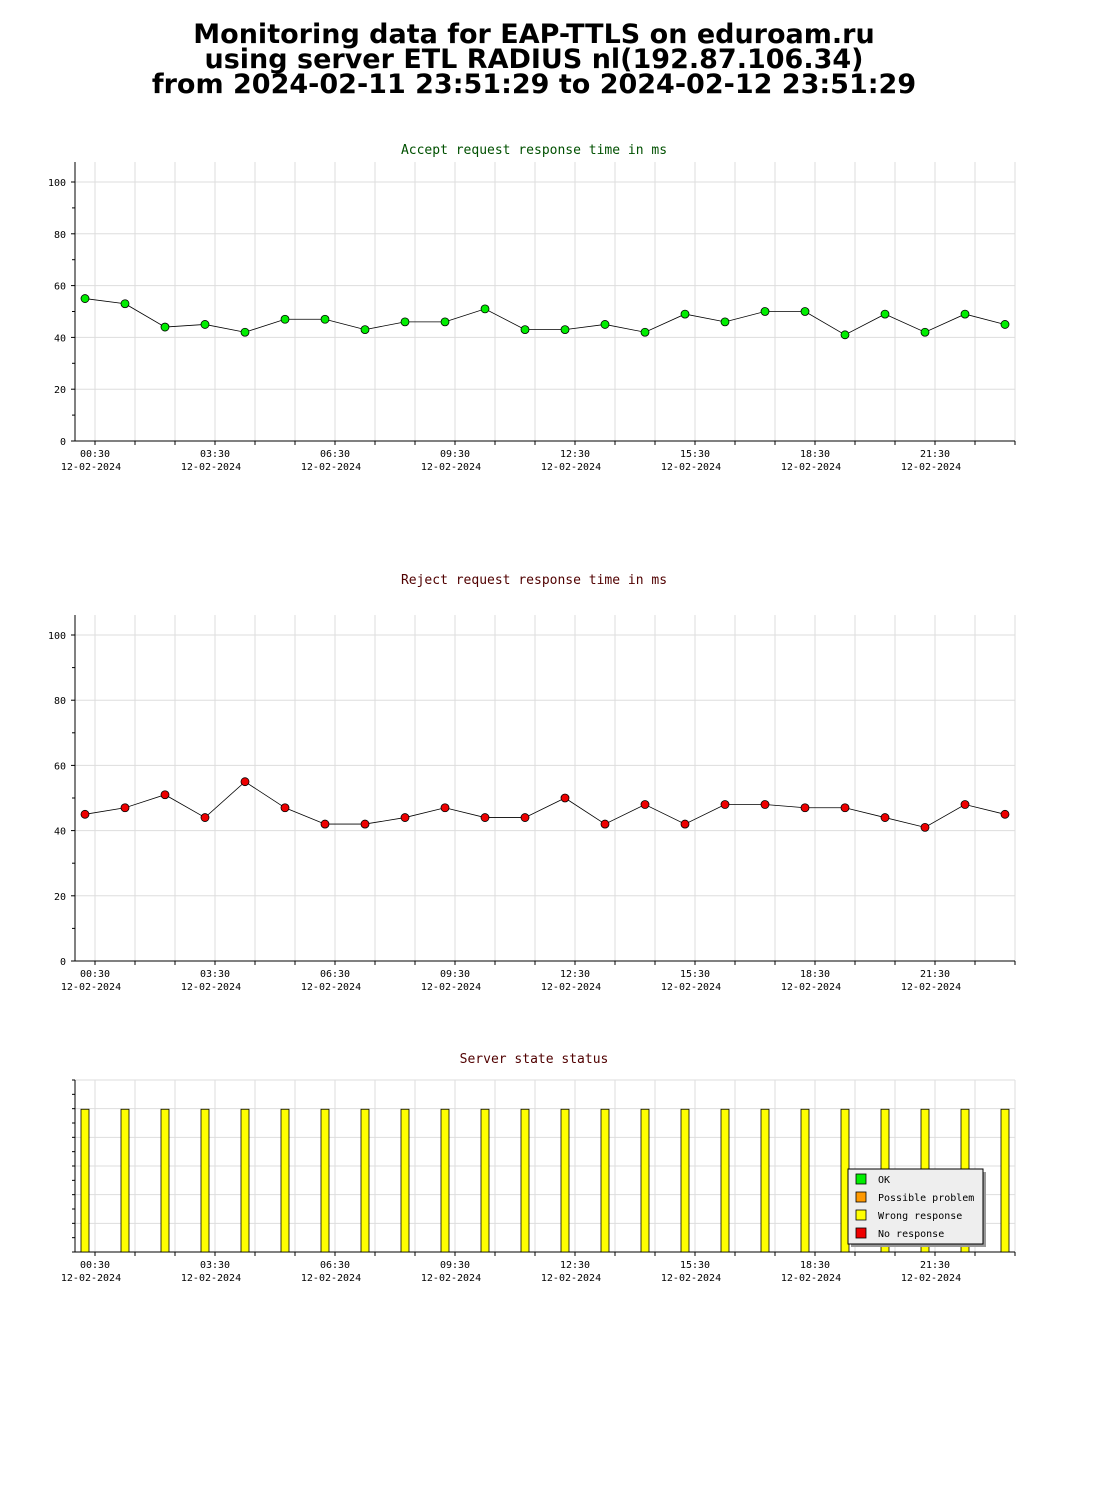  I want to click on chart-title: Reject request response time in ms, so click(534, 580).